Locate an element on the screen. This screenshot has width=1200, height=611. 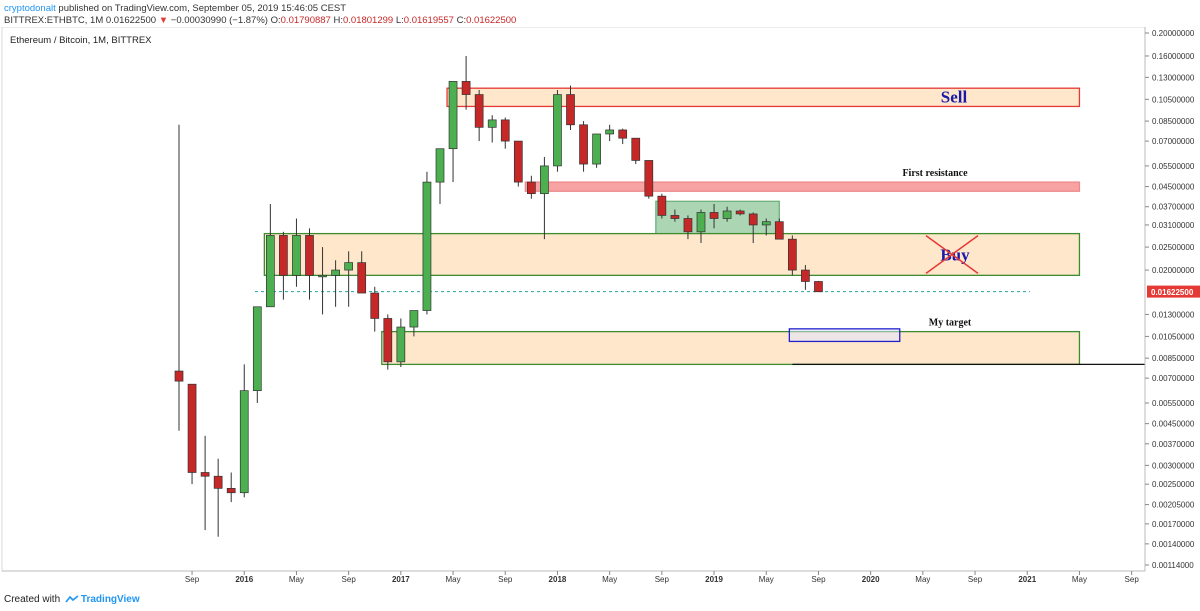
down-arrow-icon: ▼ is located at coordinates (163, 20).